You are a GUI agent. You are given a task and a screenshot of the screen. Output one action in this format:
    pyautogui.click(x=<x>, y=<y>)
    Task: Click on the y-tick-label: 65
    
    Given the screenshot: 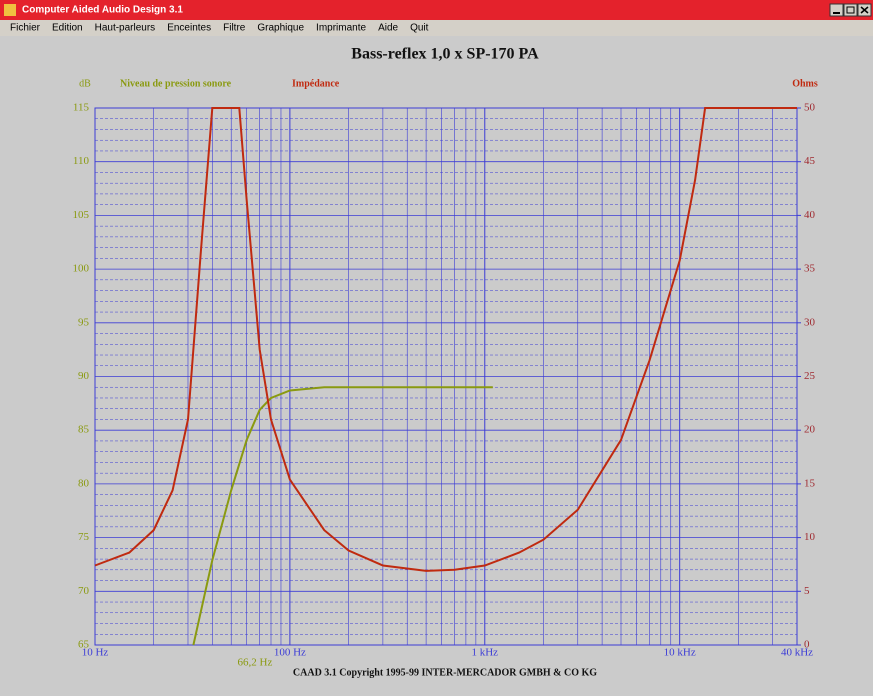 What is the action you would take?
    pyautogui.click(x=84, y=645)
    